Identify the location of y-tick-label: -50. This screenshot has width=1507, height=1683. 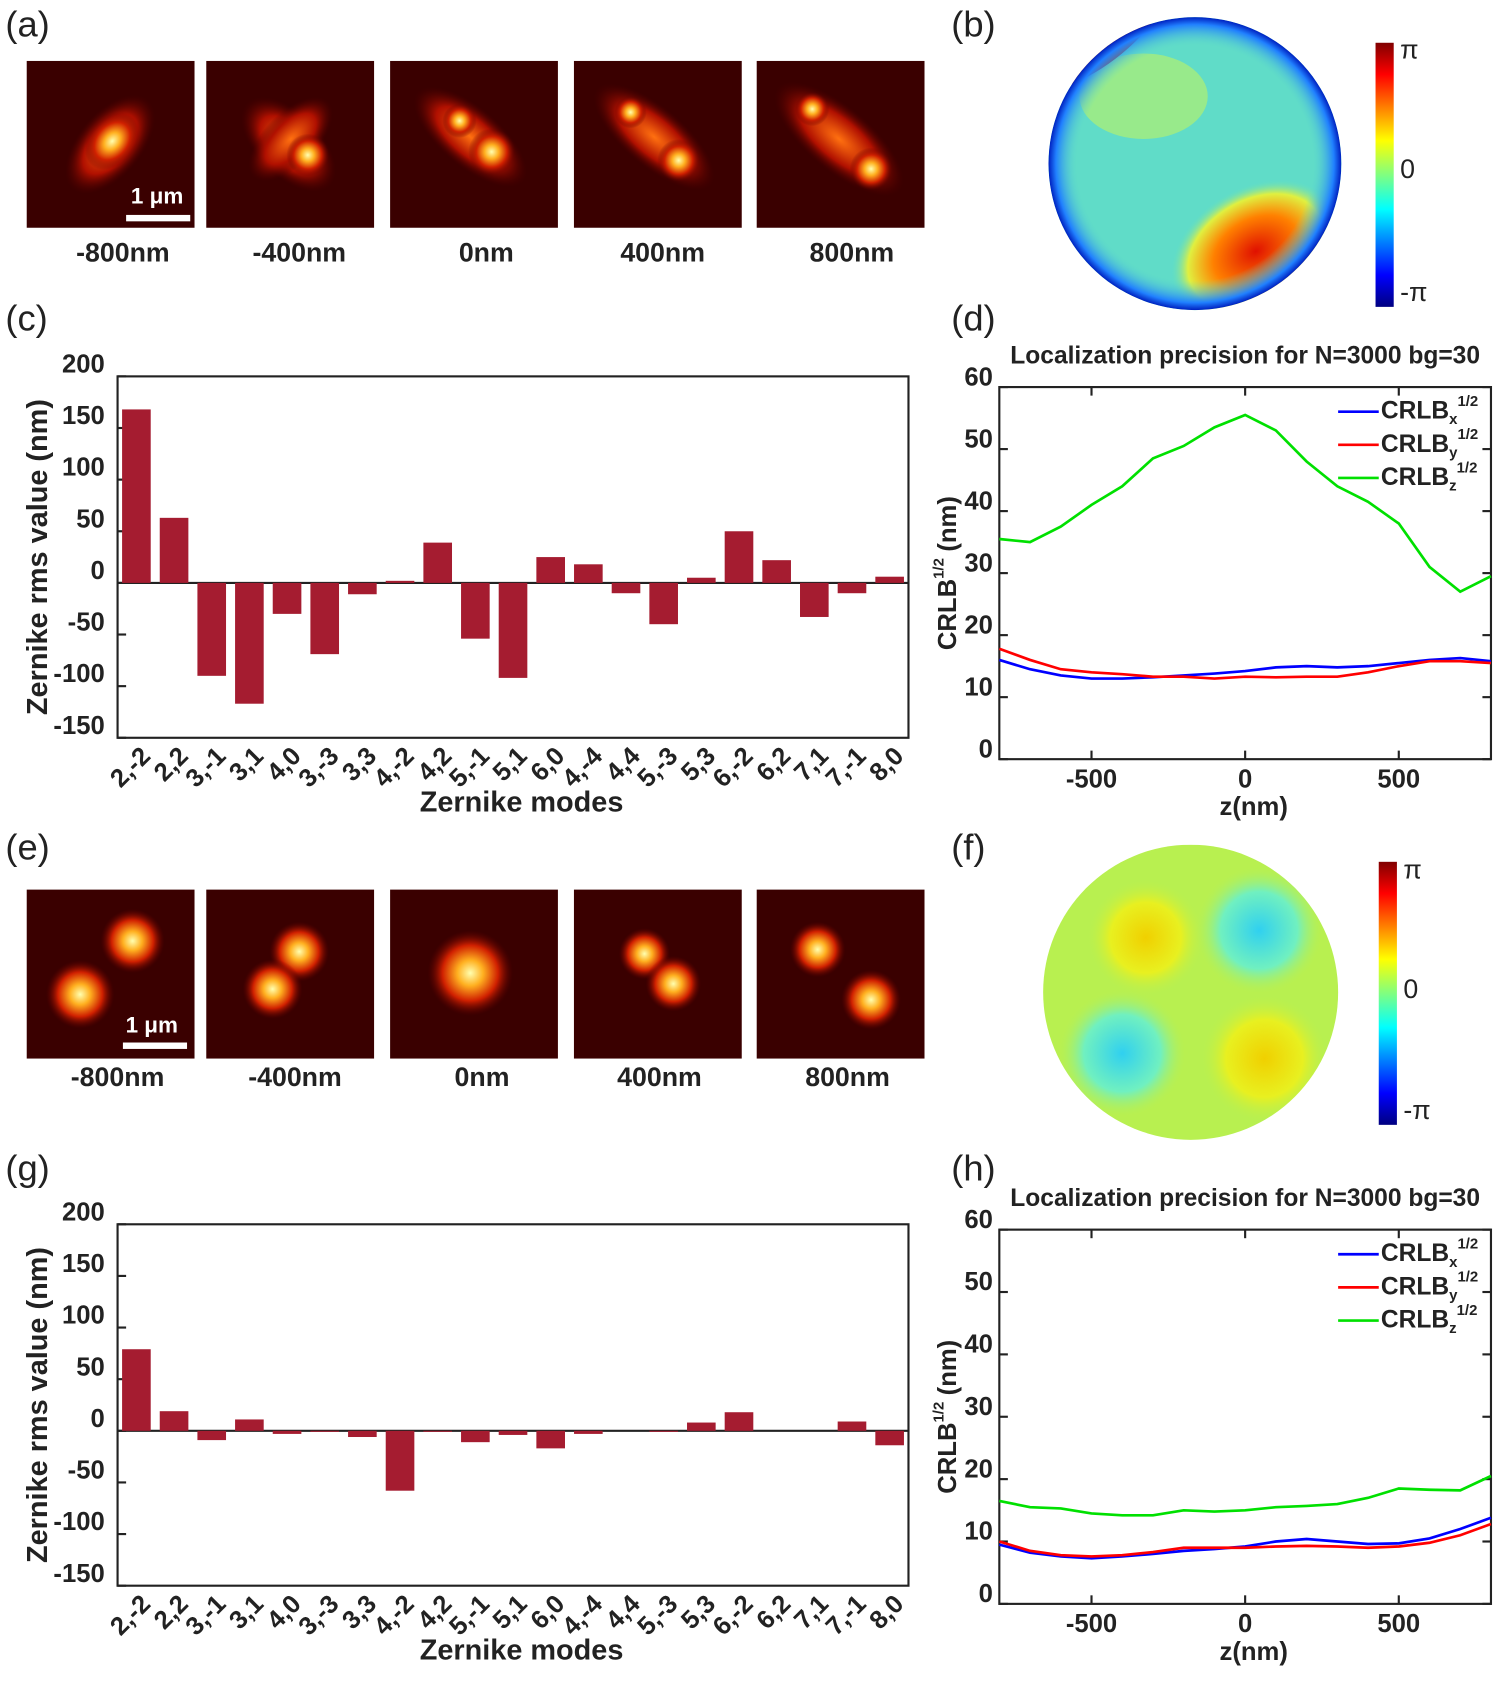
(86, 623).